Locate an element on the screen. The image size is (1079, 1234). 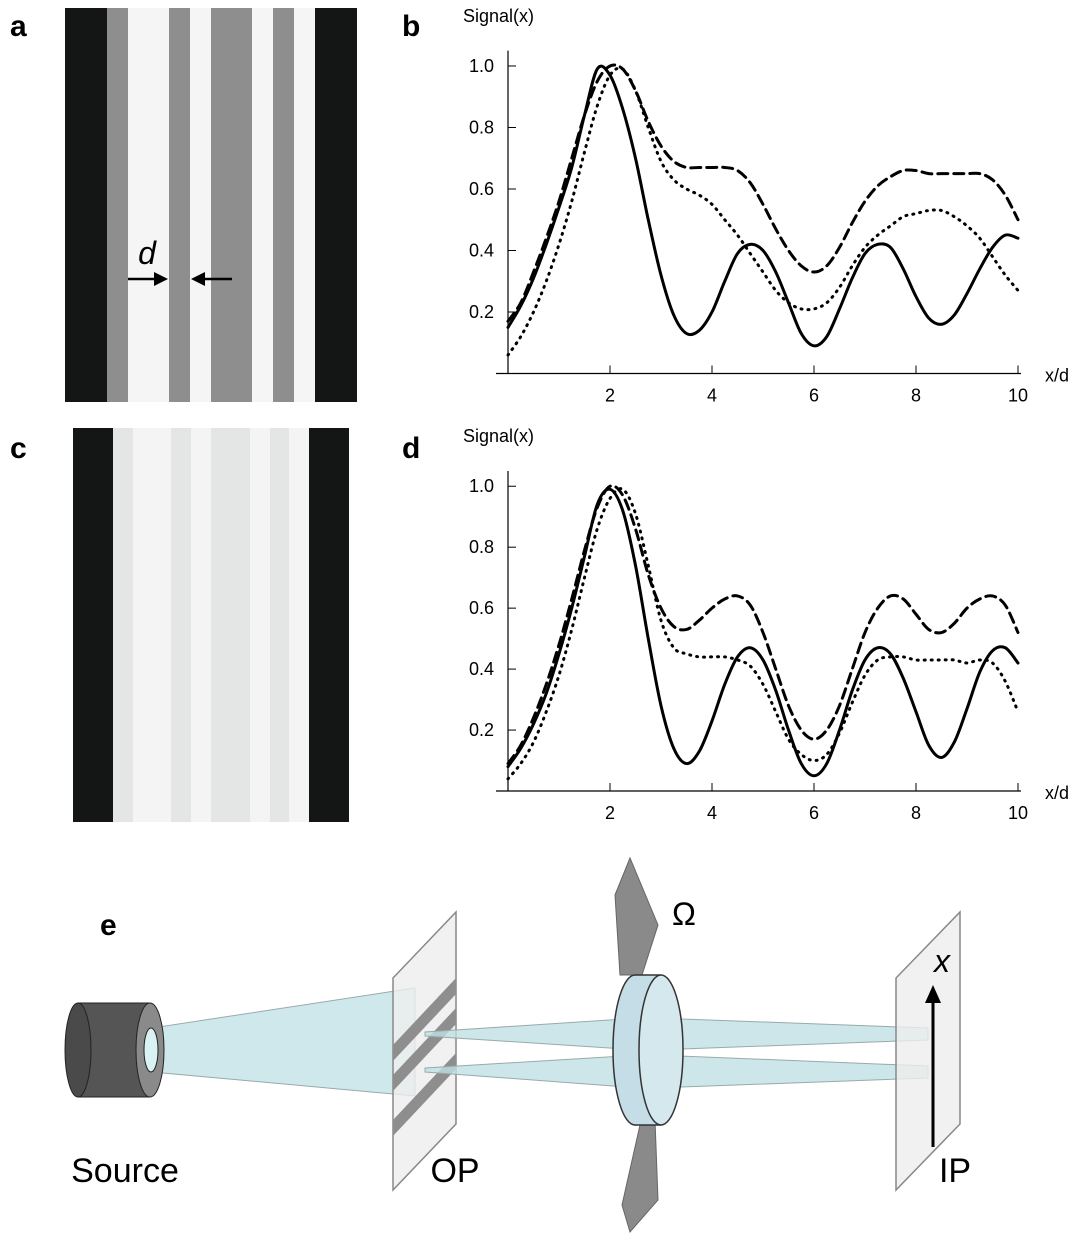
object-plane-label: OP is located at coordinates (454, 1171).